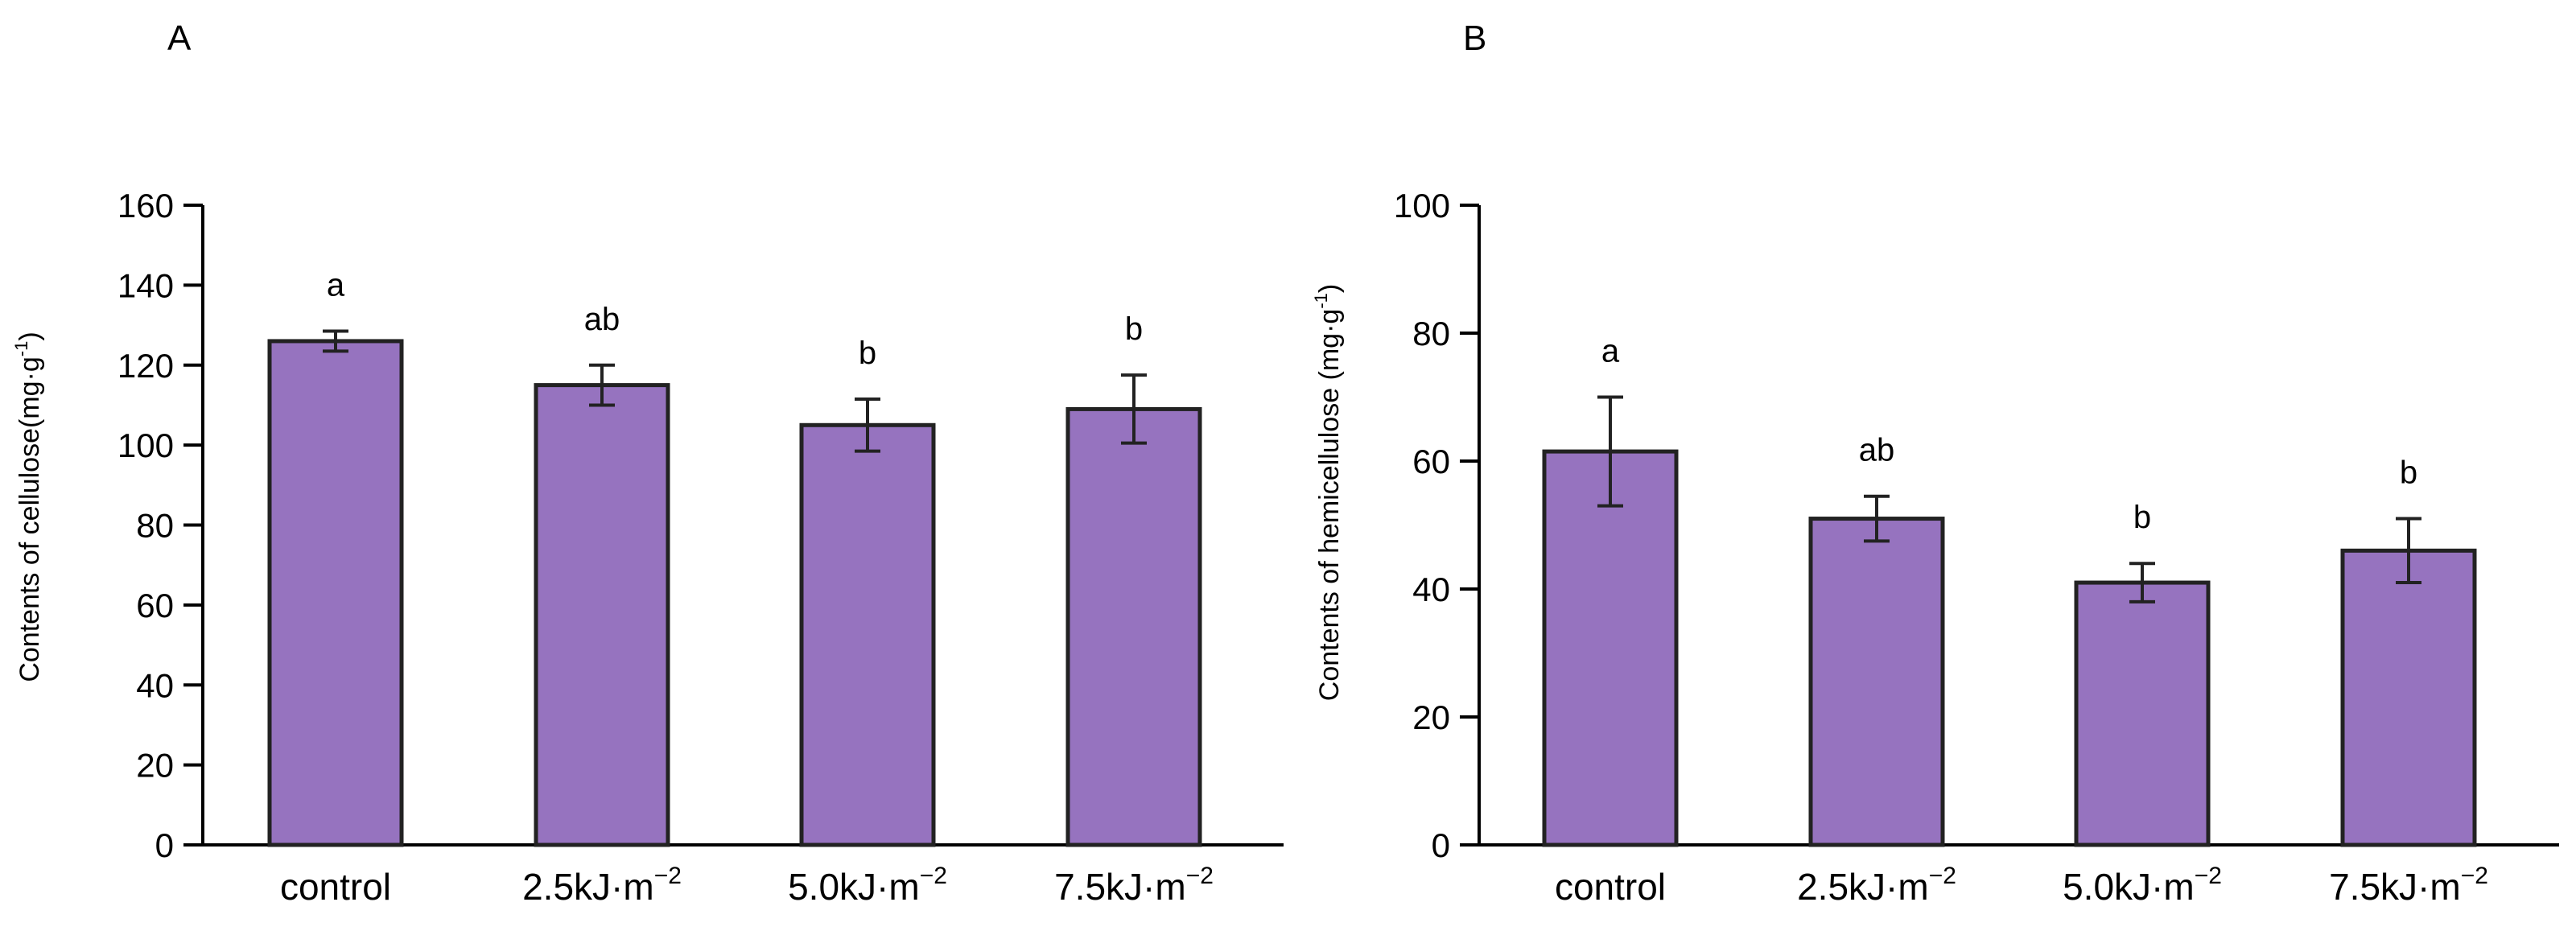  Describe the element at coordinates (1329, 544) in the screenshot. I see `y-axis-label-main: Contents of hemicellulose` at that location.